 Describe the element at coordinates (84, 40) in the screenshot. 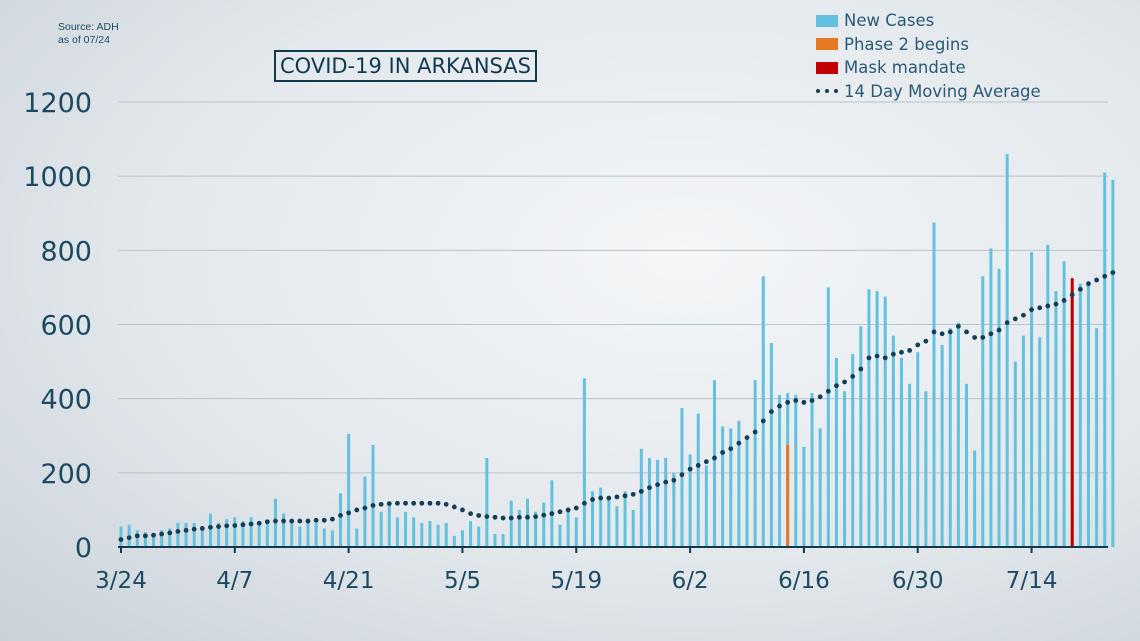

I see `as-of-label: as of 07/24` at that location.